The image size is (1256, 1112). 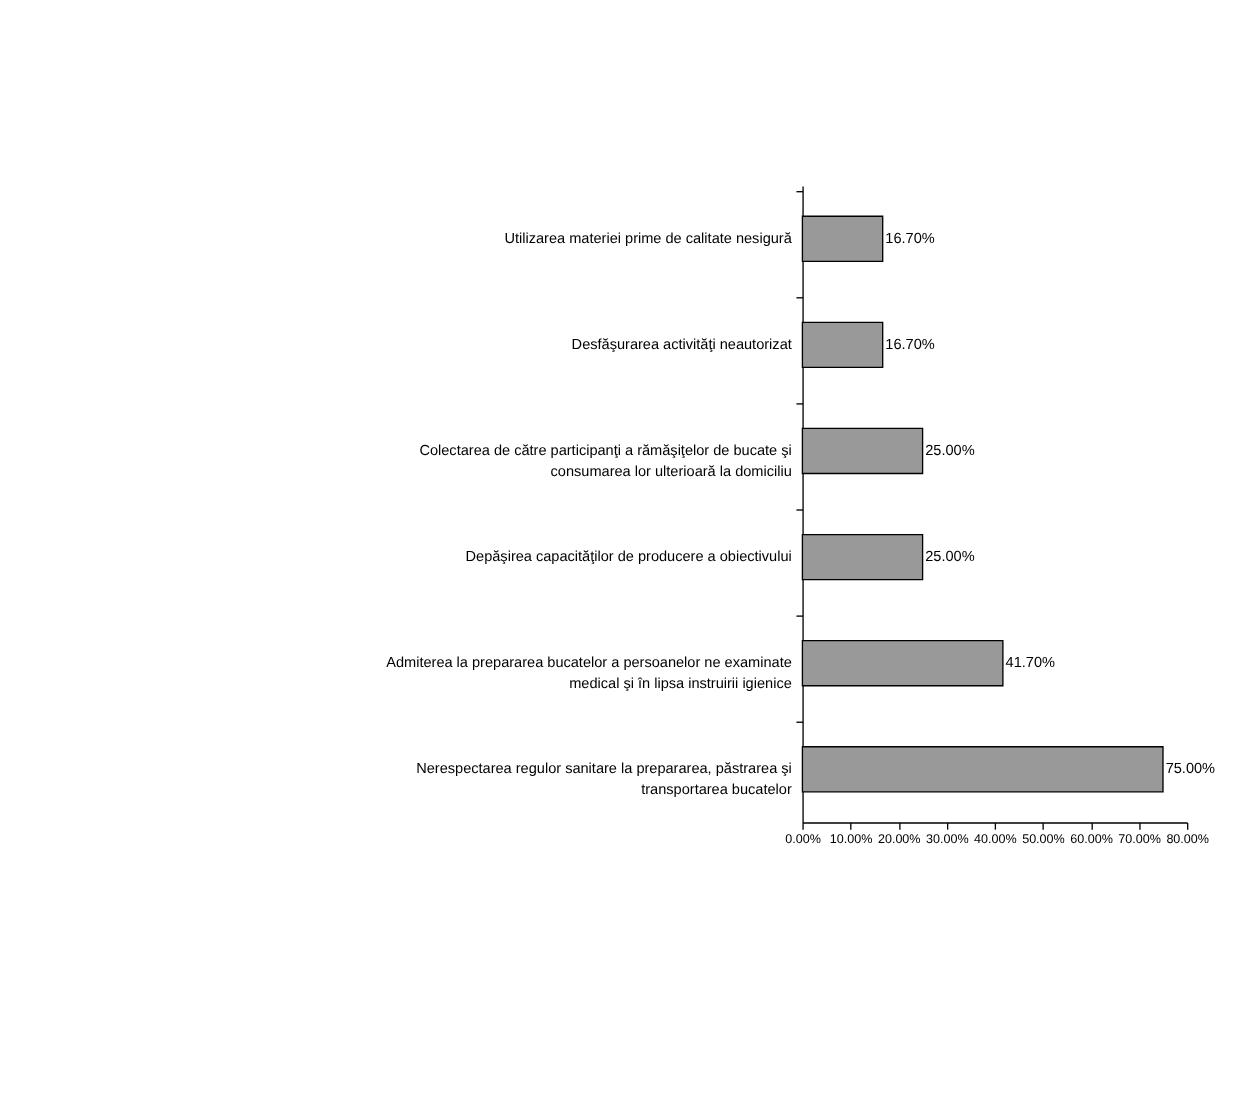 I want to click on data-label: 75.00%, so click(x=1191, y=768).